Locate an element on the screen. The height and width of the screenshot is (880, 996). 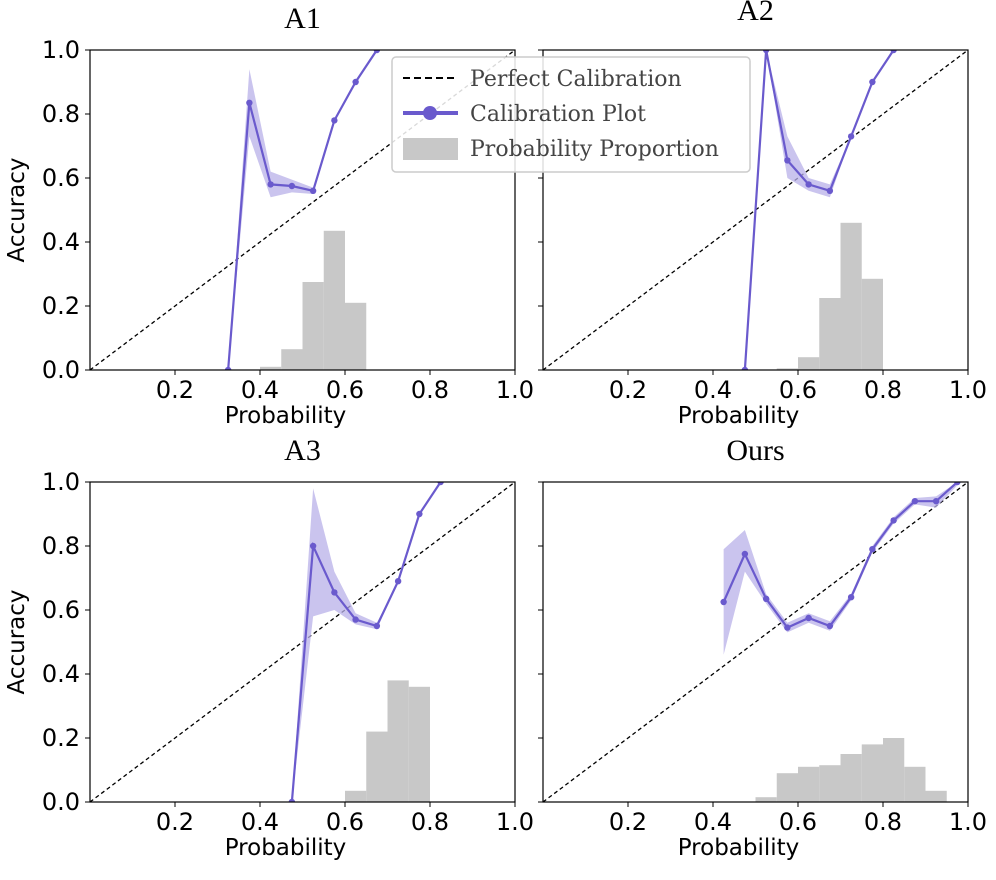
panel-title: A3 is located at coordinates (302, 450).